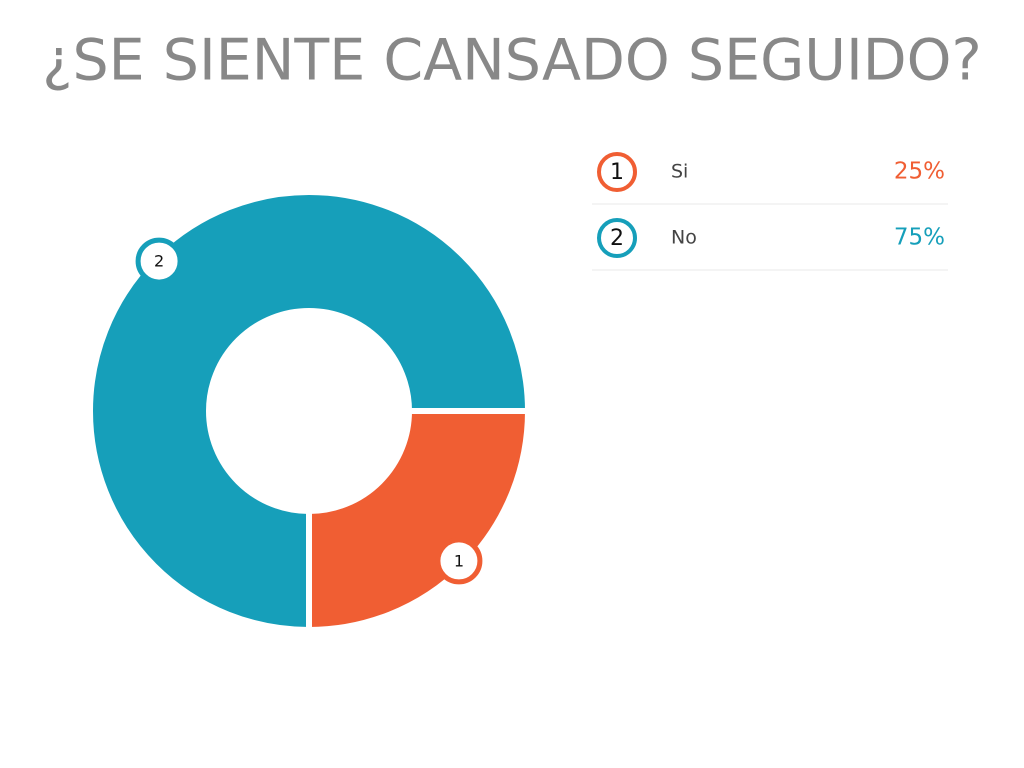 This screenshot has height=768, width=1024. I want to click on legend-badge-label: 1, so click(617, 172).